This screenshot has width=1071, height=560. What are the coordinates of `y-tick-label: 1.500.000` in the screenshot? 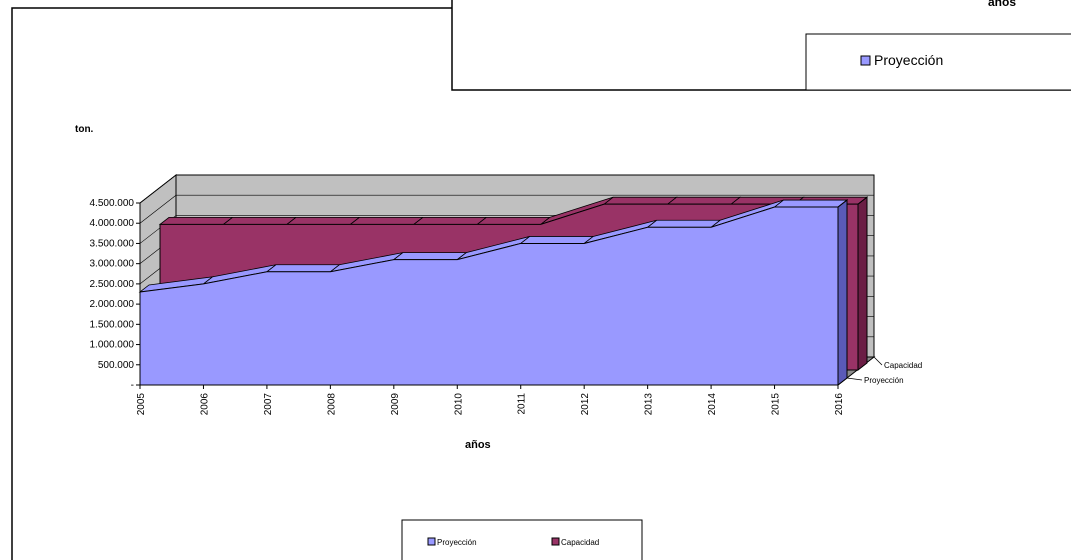 It's located at (112, 324).